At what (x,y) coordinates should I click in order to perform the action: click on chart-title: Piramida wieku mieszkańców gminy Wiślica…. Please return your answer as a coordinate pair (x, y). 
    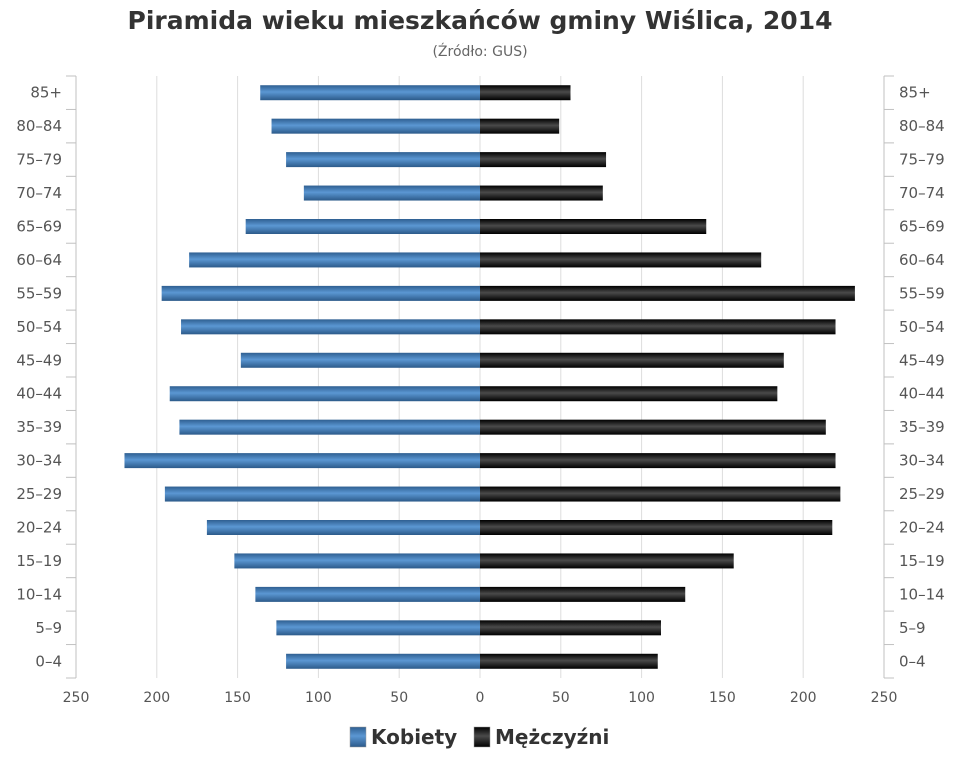
    Looking at the image, I should click on (480, 20).